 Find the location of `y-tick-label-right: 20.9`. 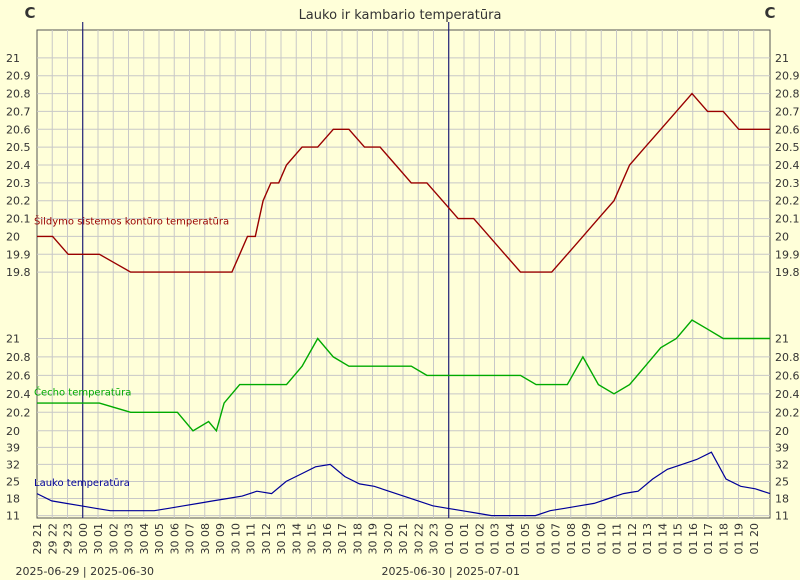

y-tick-label-right: 20.9 is located at coordinates (787, 76).